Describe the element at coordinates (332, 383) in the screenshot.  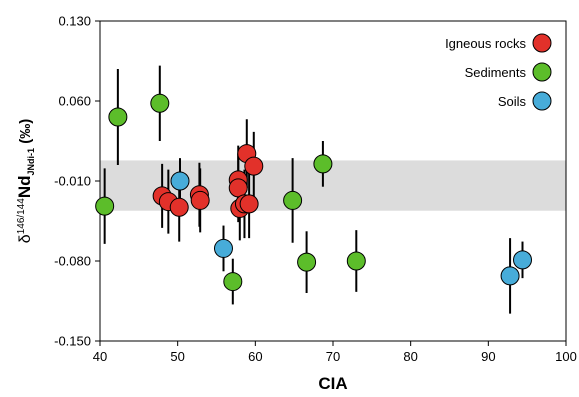
I see `x-axis-title: CIA` at that location.